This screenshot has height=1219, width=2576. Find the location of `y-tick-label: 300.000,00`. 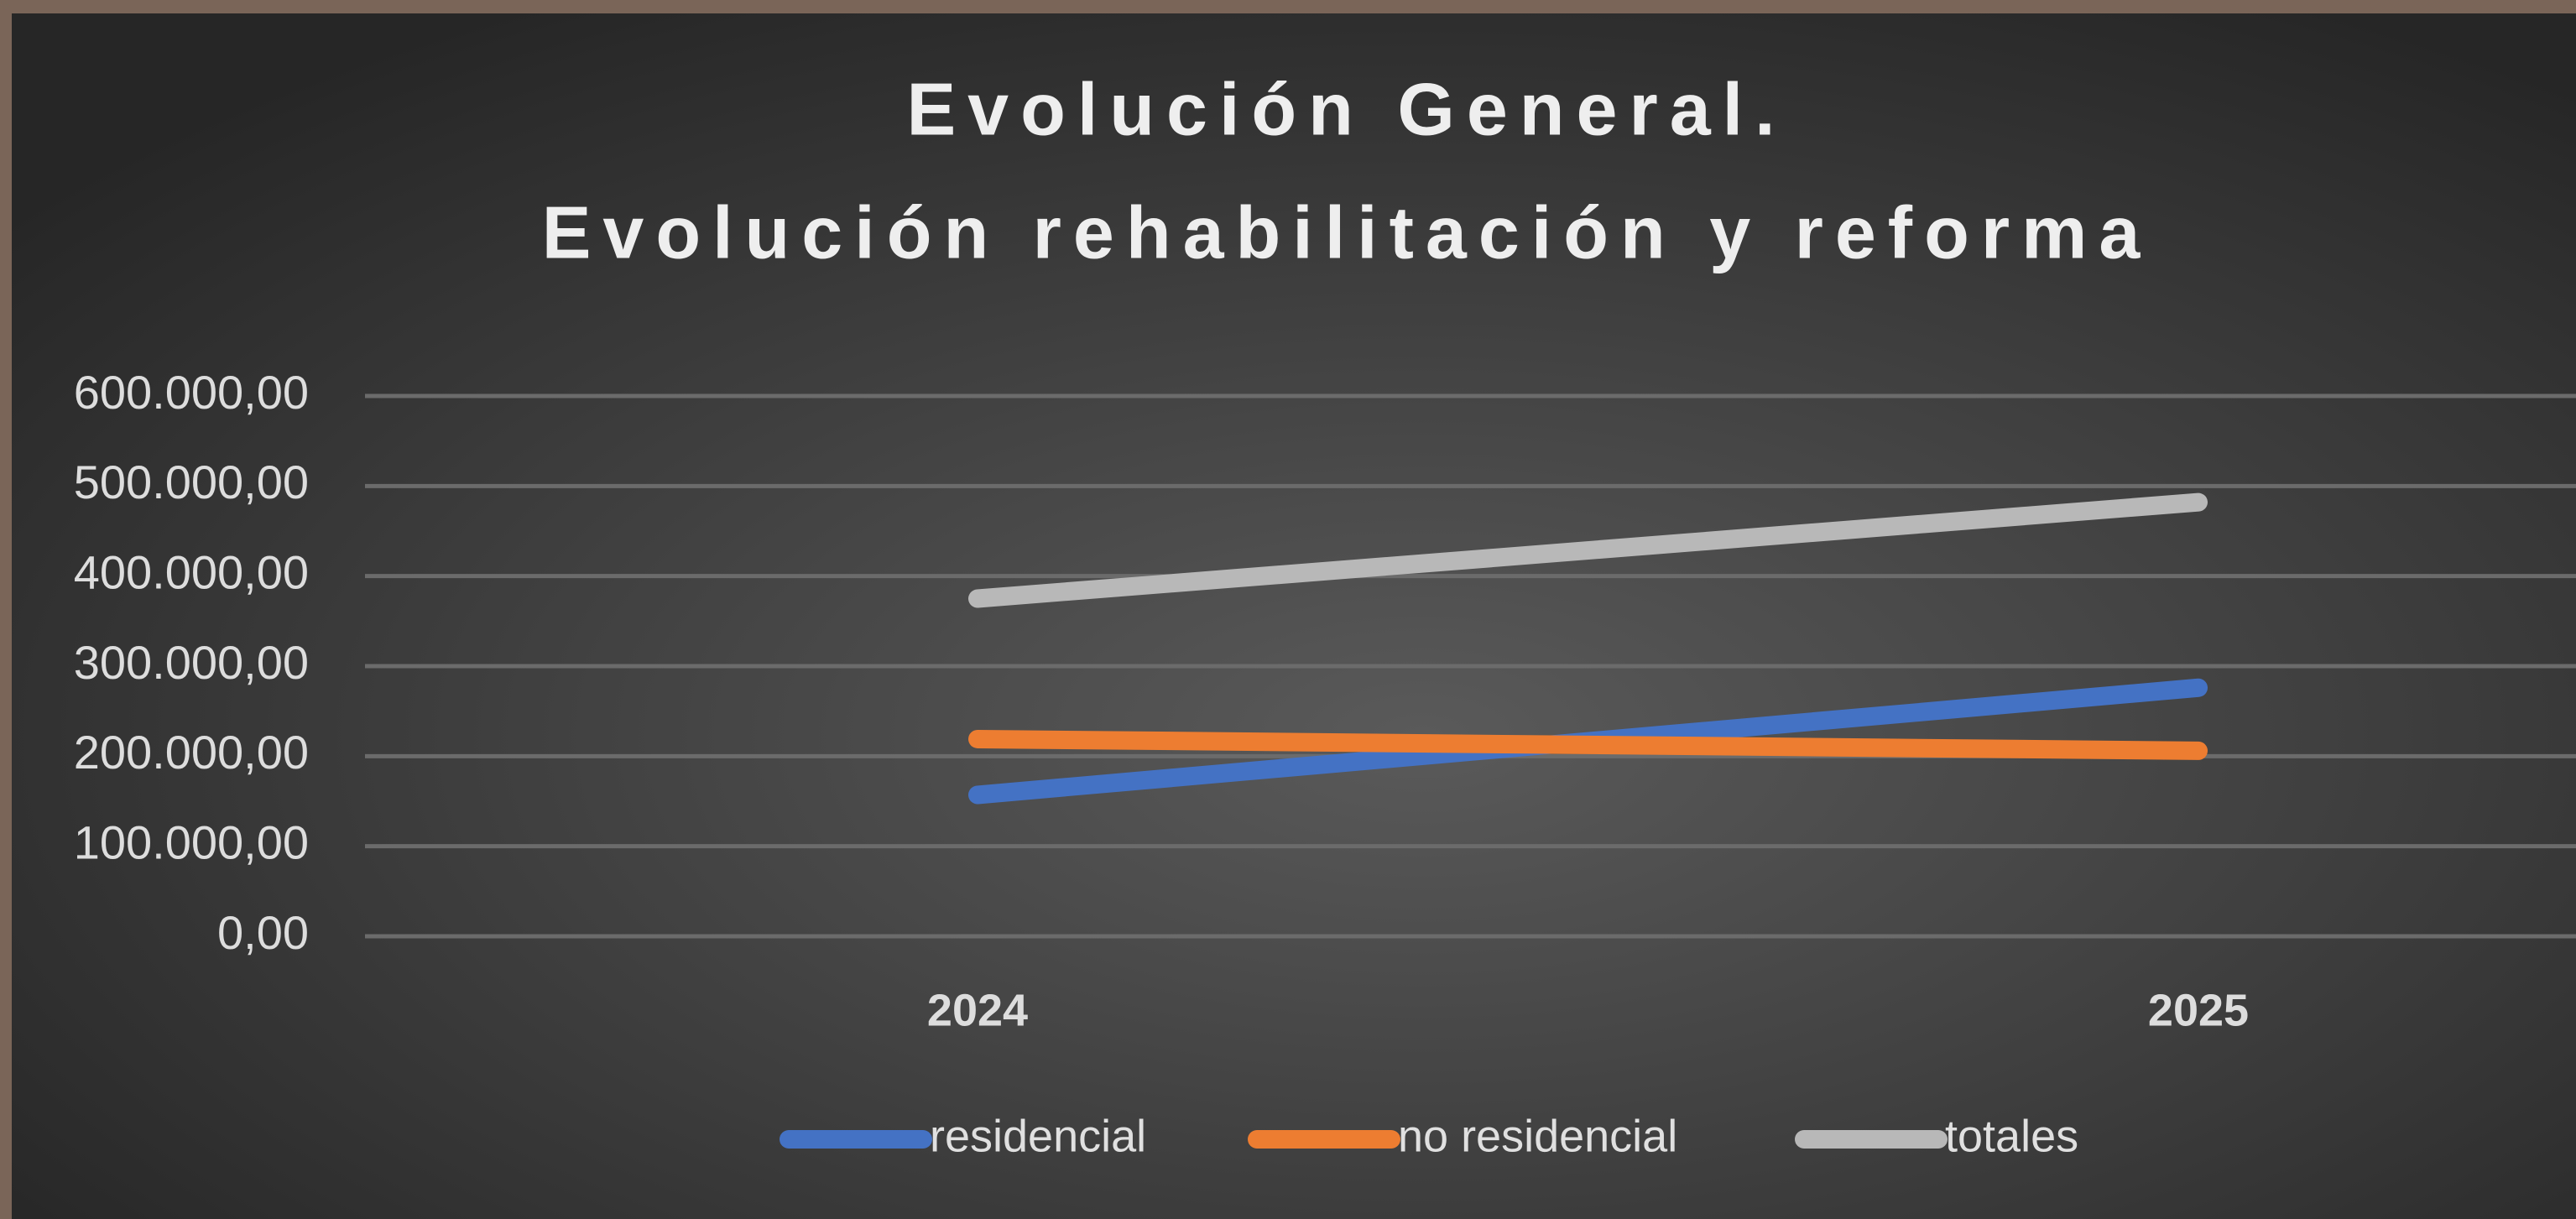

y-tick-label: 300.000,00 is located at coordinates (191, 663).